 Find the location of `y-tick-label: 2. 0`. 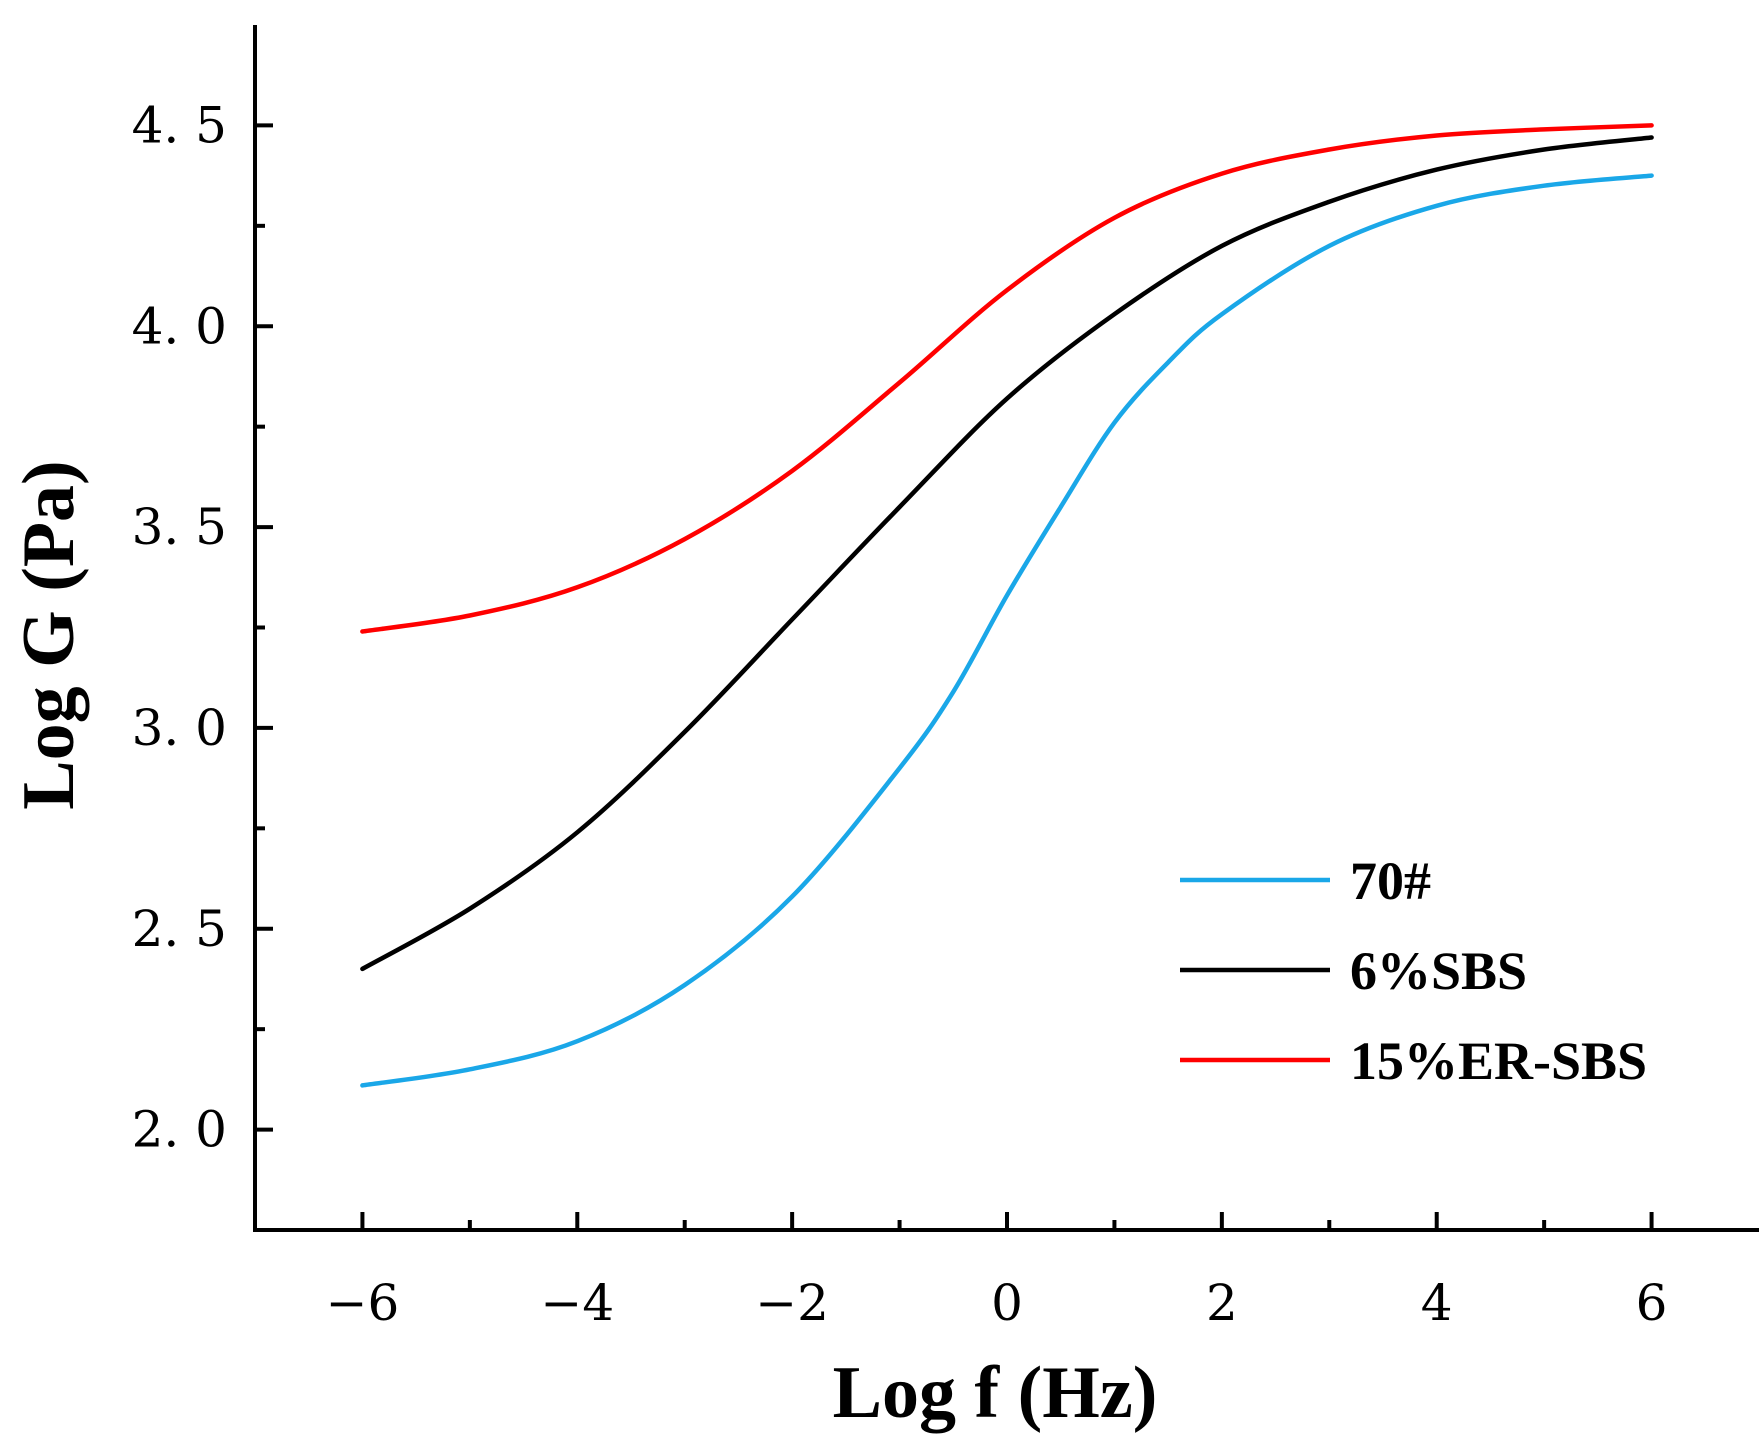

y-tick-label: 2. 0 is located at coordinates (179, 1130).